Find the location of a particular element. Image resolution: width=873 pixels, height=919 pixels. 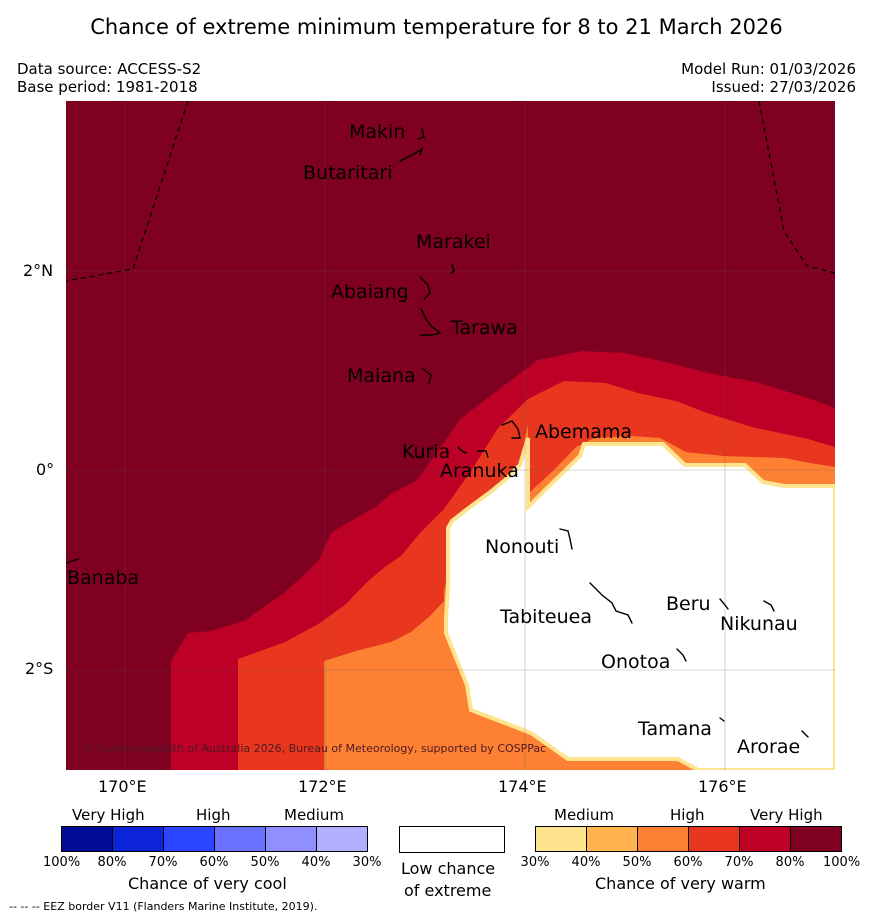

warm-legend-title: Chance of very warm is located at coordinates (680, 883).